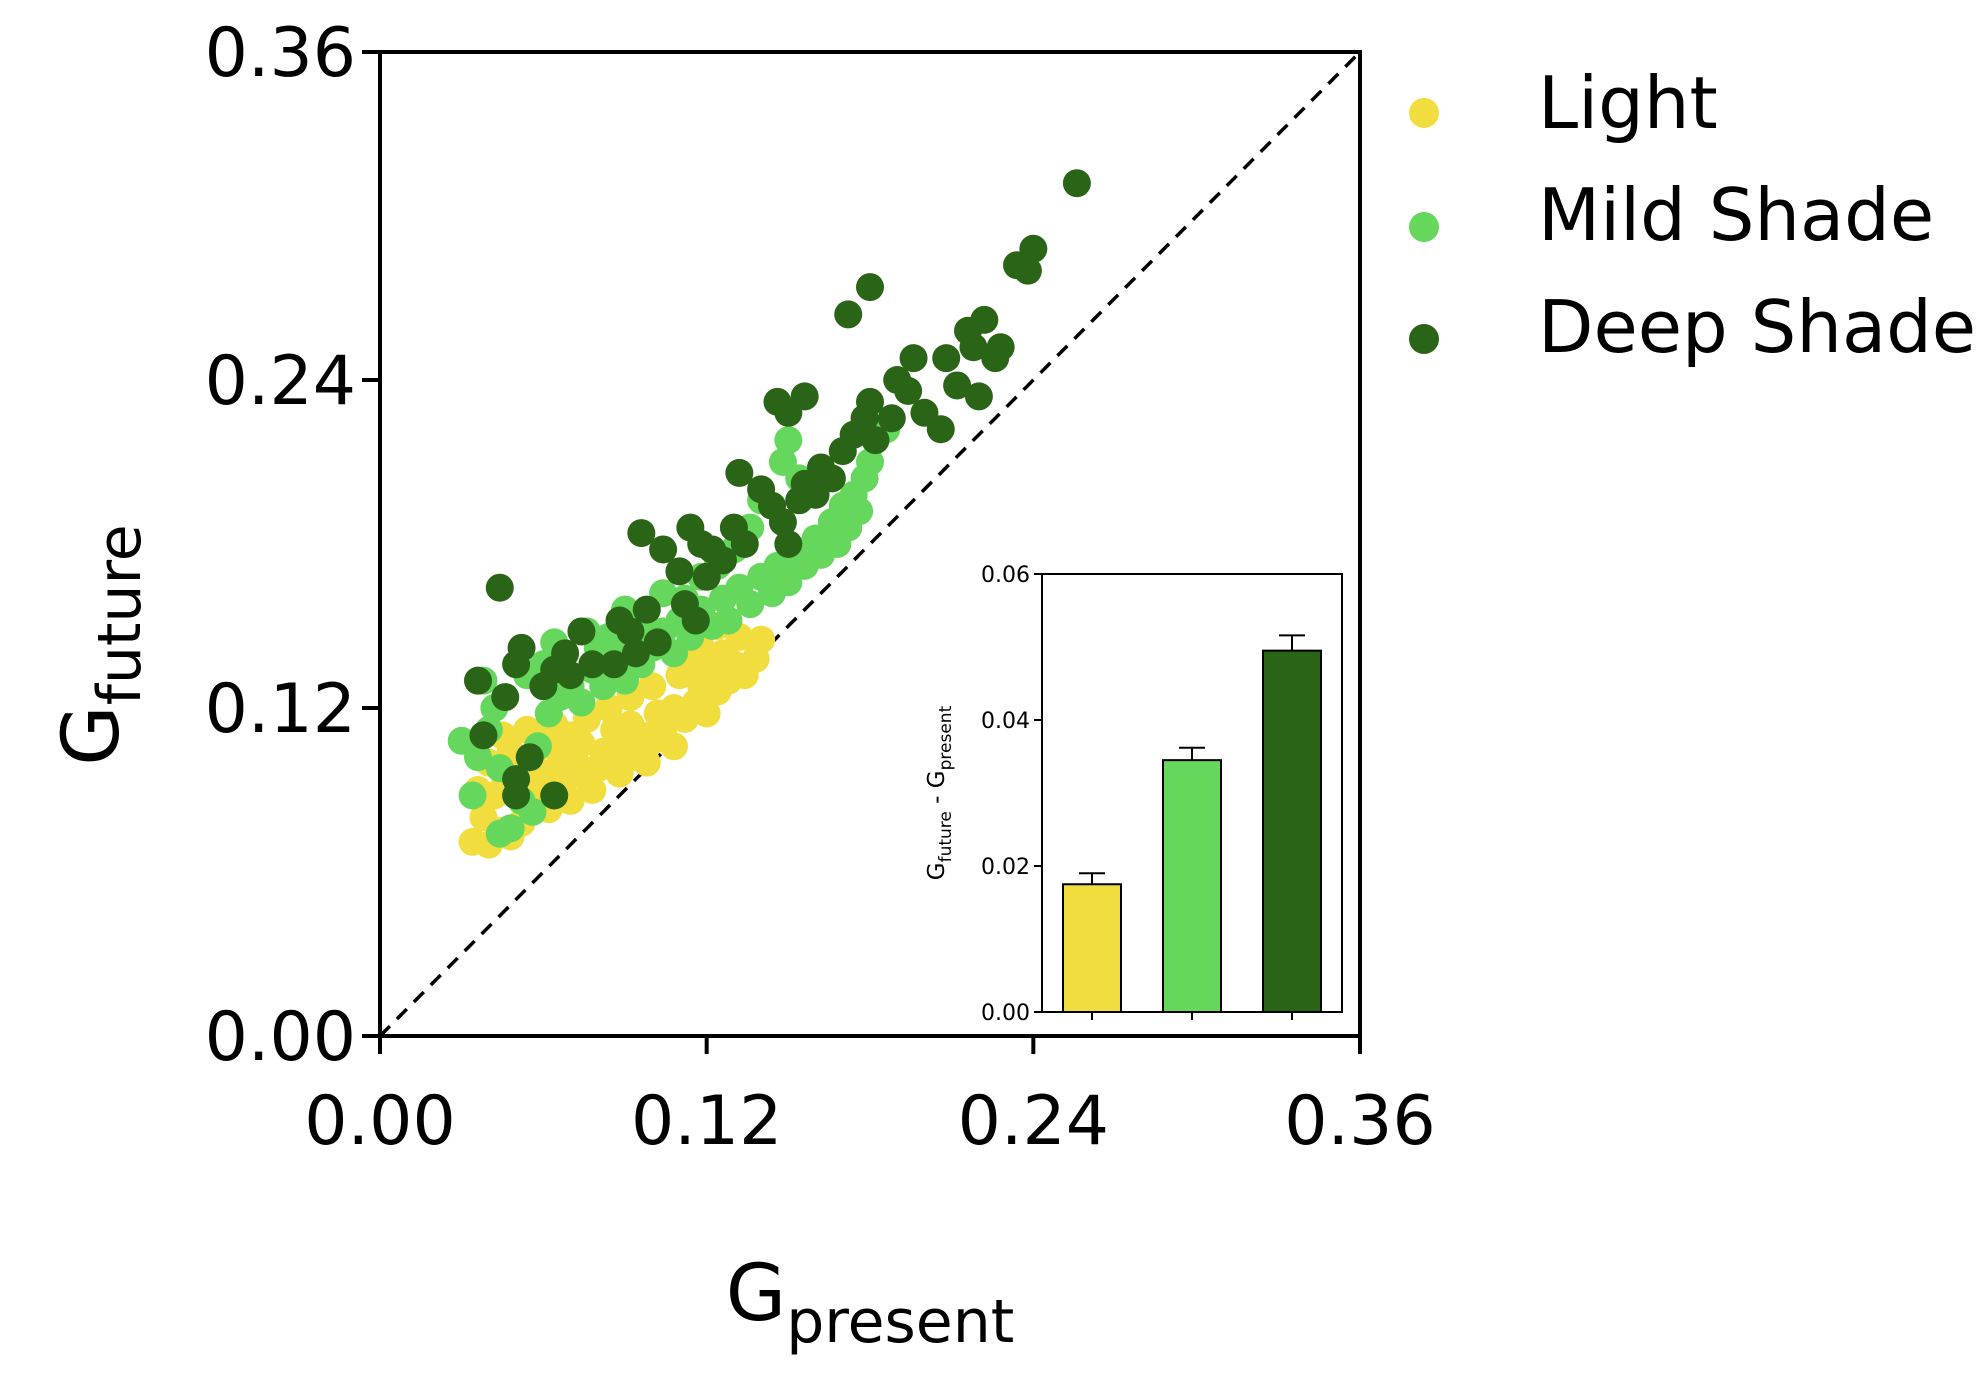 The width and height of the screenshot is (1984, 1374). I want to click on legend-label-light: Light, so click(1628, 103).